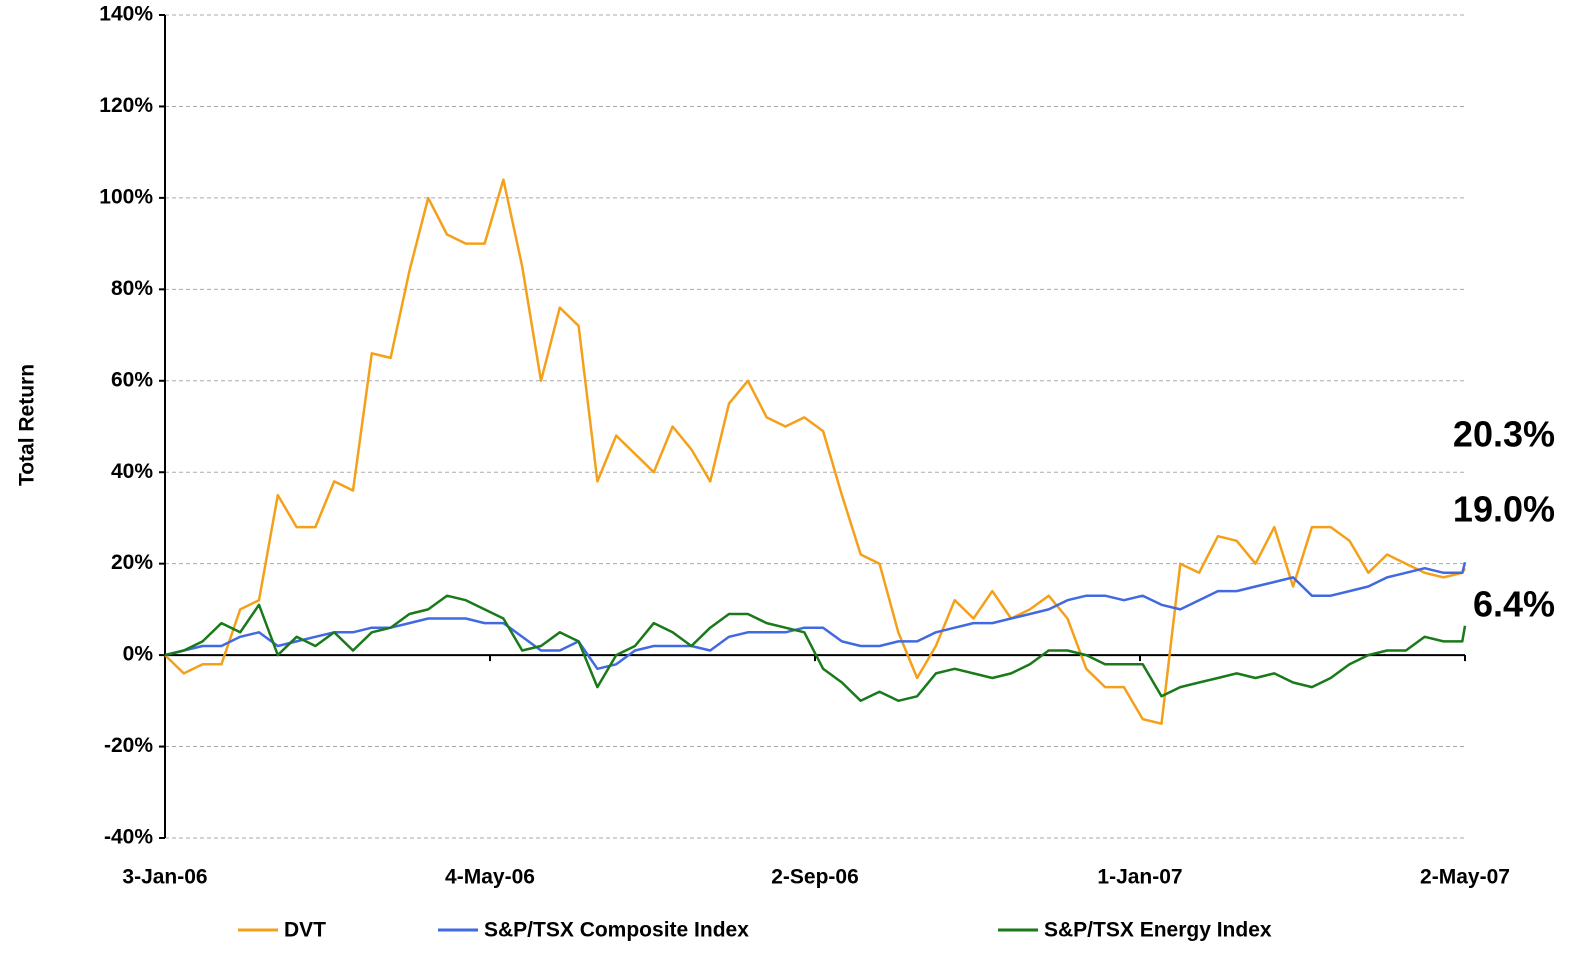 The height and width of the screenshot is (962, 1596). I want to click on legend-label: S&P/TSX Energy Index, so click(1158, 930).